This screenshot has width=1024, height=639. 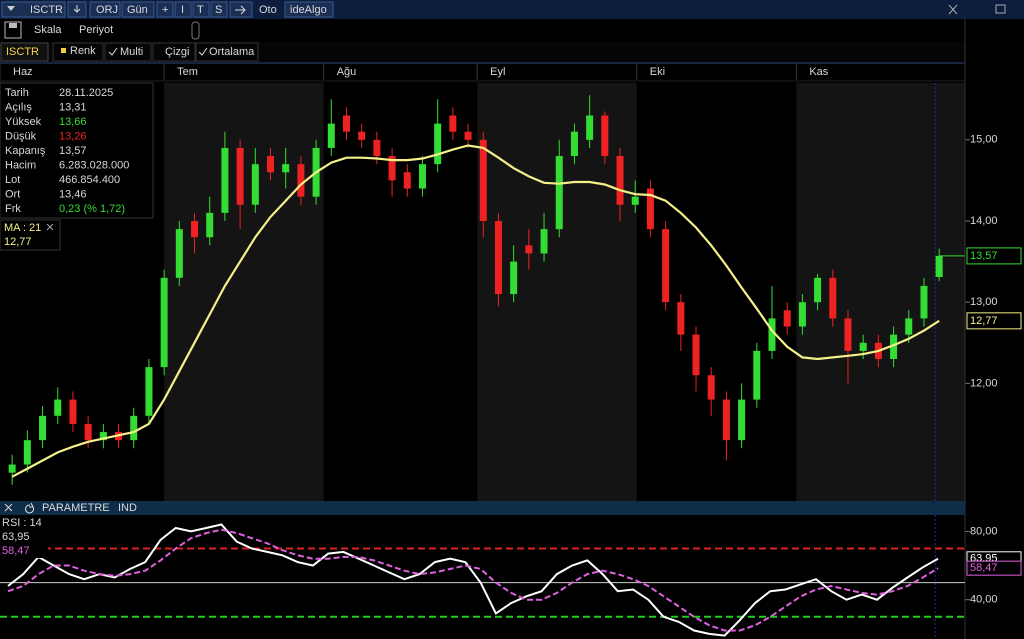 What do you see at coordinates (76, 508) in the screenshot?
I see `panel-title: PARAMETRE` at bounding box center [76, 508].